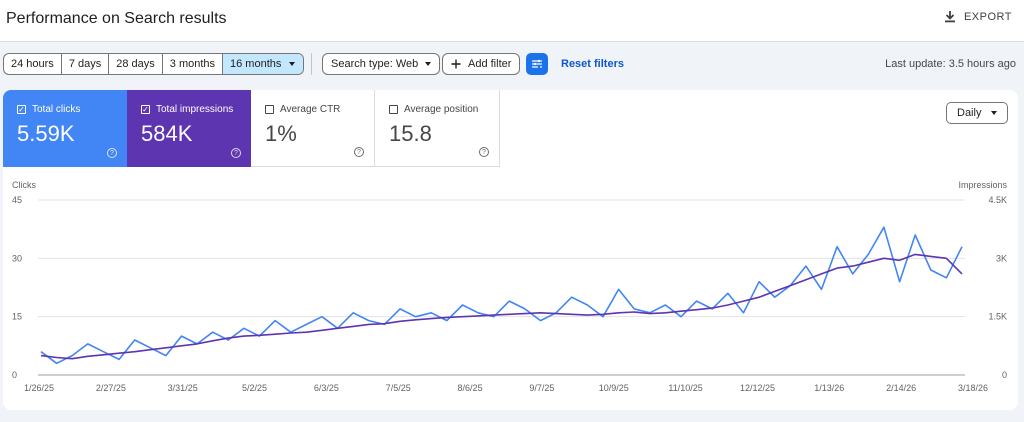 This screenshot has height=422, width=1024. I want to click on filter-options-button, so click(537, 64).